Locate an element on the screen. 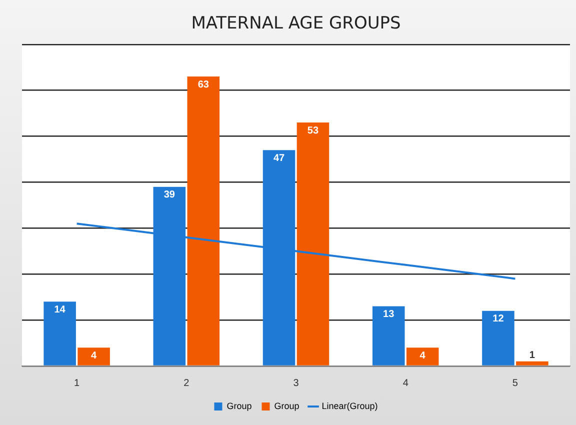 Image resolution: width=576 pixels, height=425 pixels. x-tick-label: 4 is located at coordinates (405, 383).